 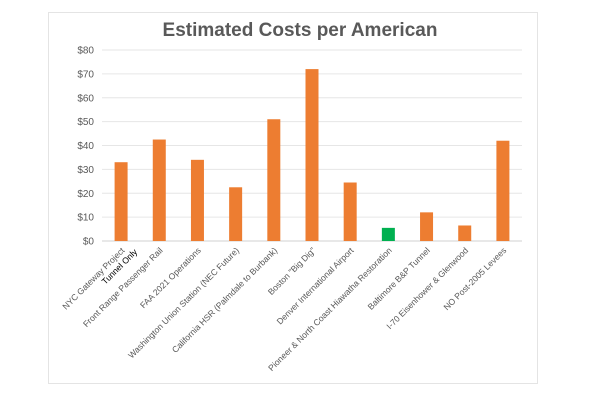 I want to click on y-tick-label: $50, so click(x=85, y=122).